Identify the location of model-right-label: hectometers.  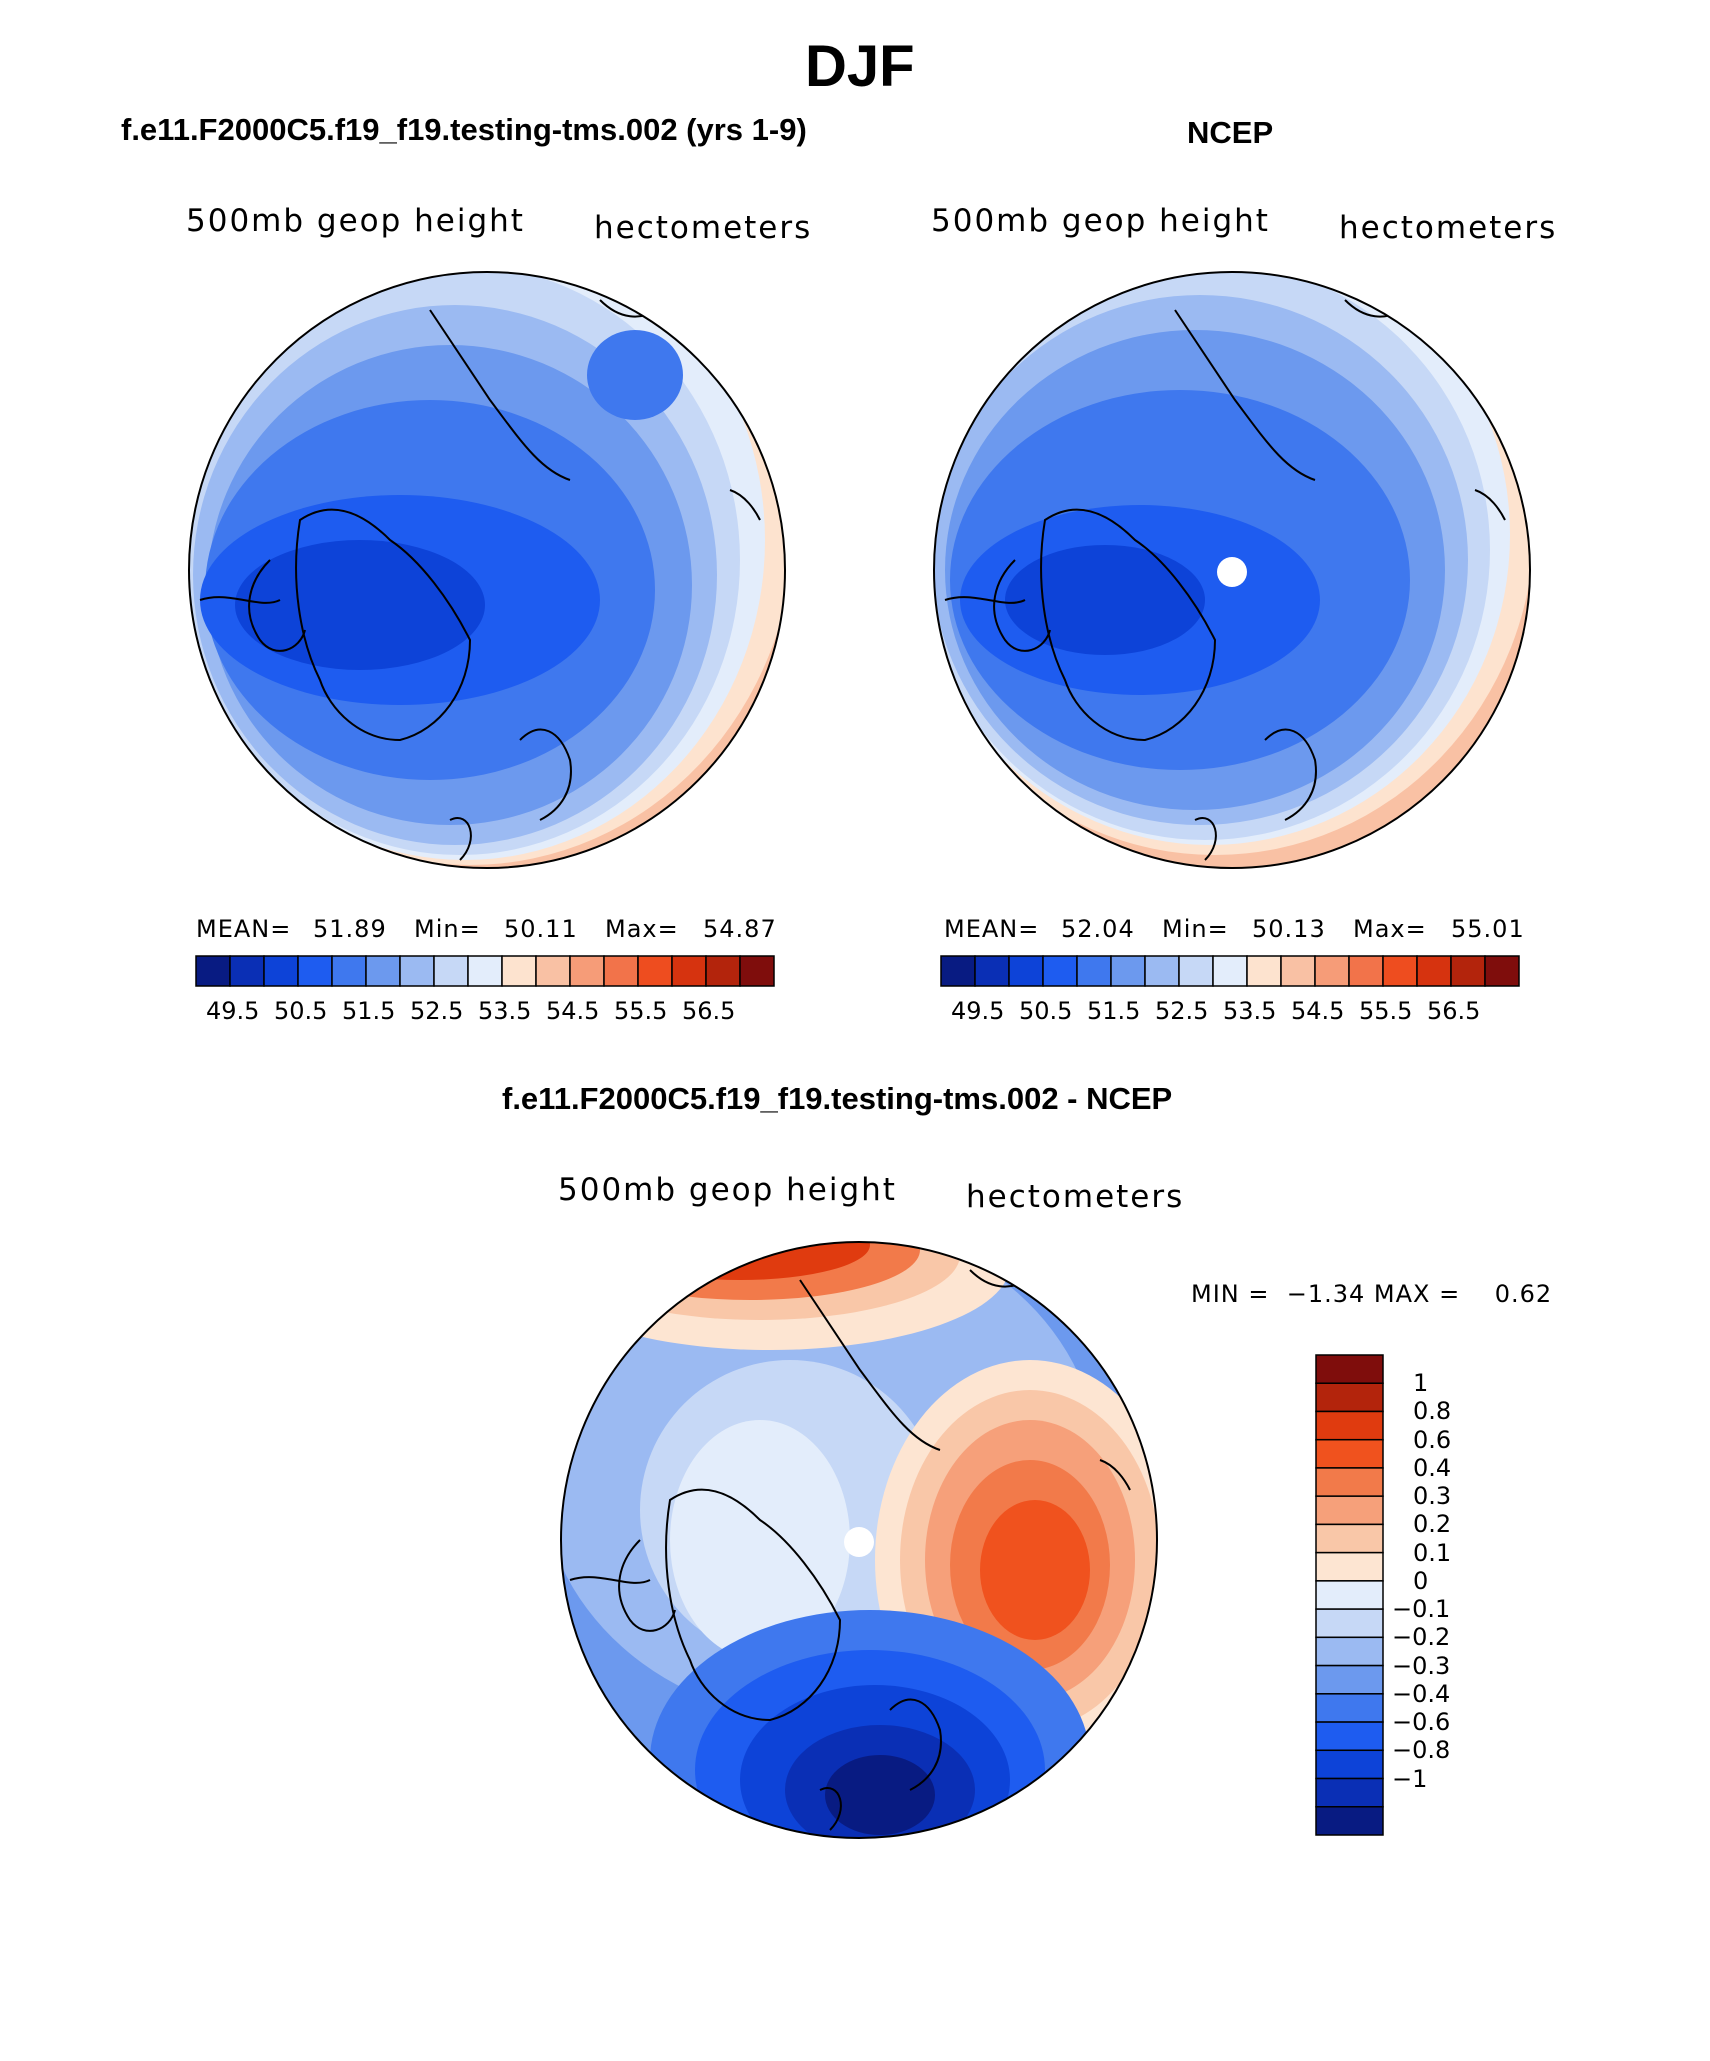
(703, 228).